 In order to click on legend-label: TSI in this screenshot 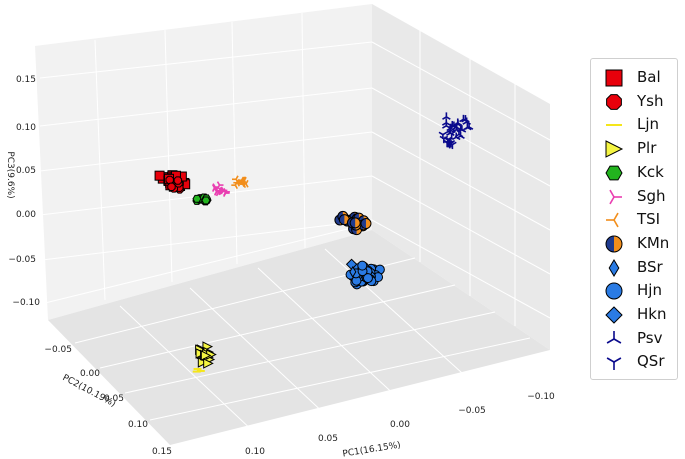, I will do `click(649, 219)`.